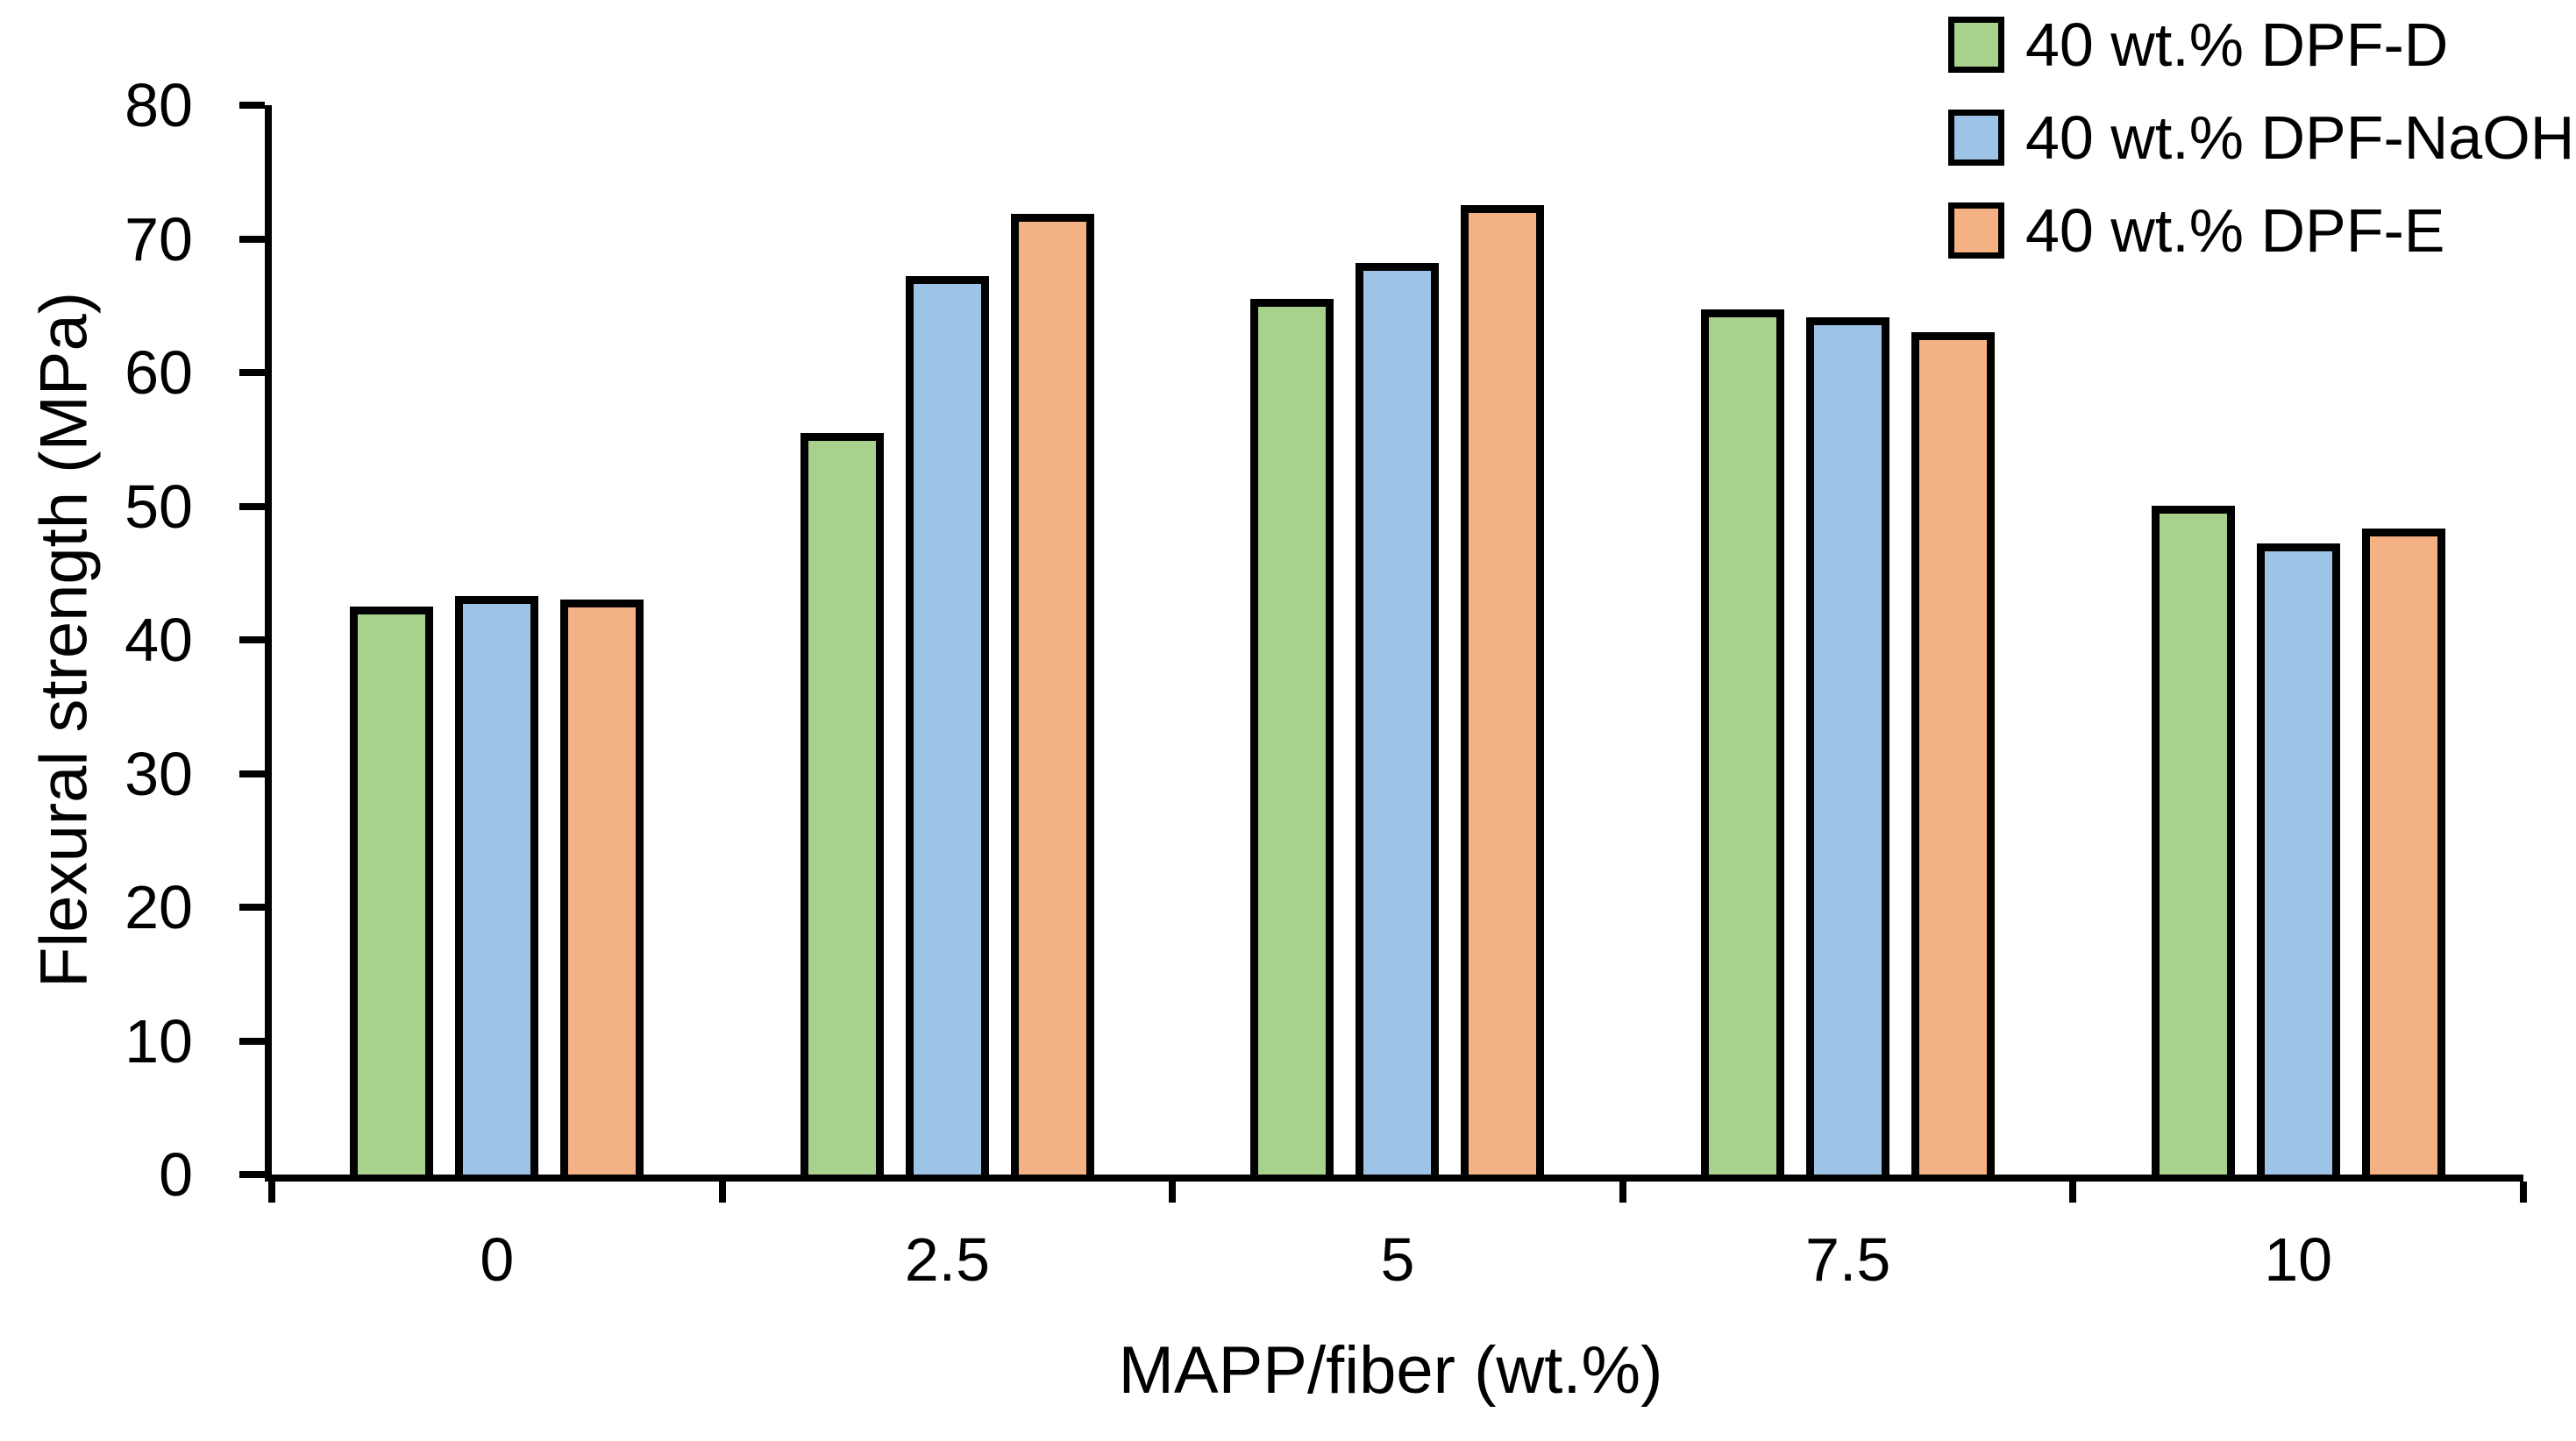 The height and width of the screenshot is (1441, 2576). What do you see at coordinates (947, 1259) in the screenshot?
I see `x-tick-label: 2.5` at bounding box center [947, 1259].